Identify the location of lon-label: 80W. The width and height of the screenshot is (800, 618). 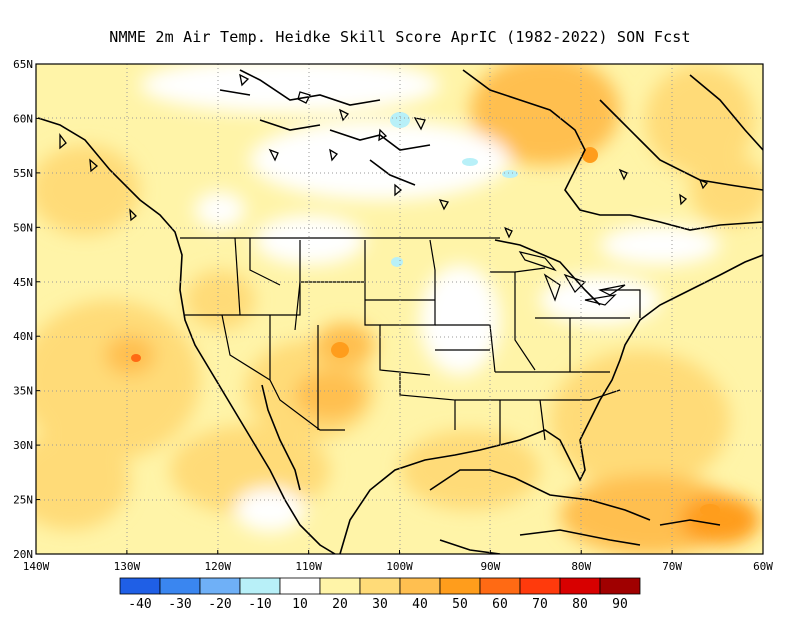
(581, 566).